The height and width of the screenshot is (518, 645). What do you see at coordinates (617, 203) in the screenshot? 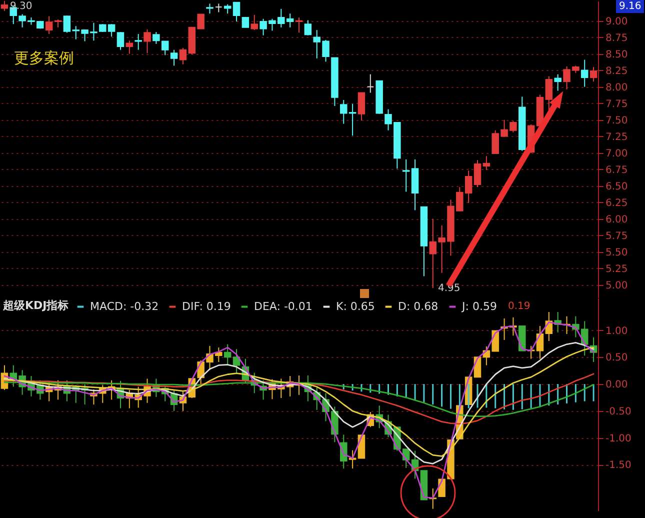
I see `y-tick-label: 6.25` at bounding box center [617, 203].